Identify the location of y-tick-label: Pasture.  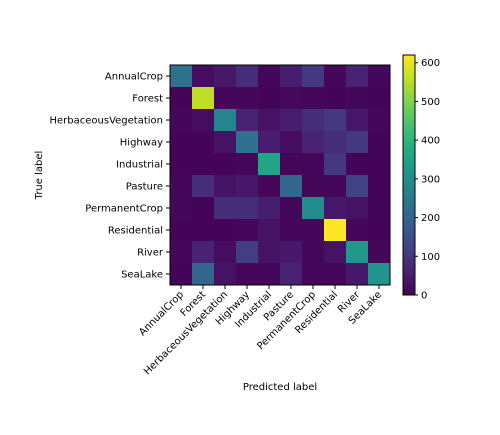
(144, 187).